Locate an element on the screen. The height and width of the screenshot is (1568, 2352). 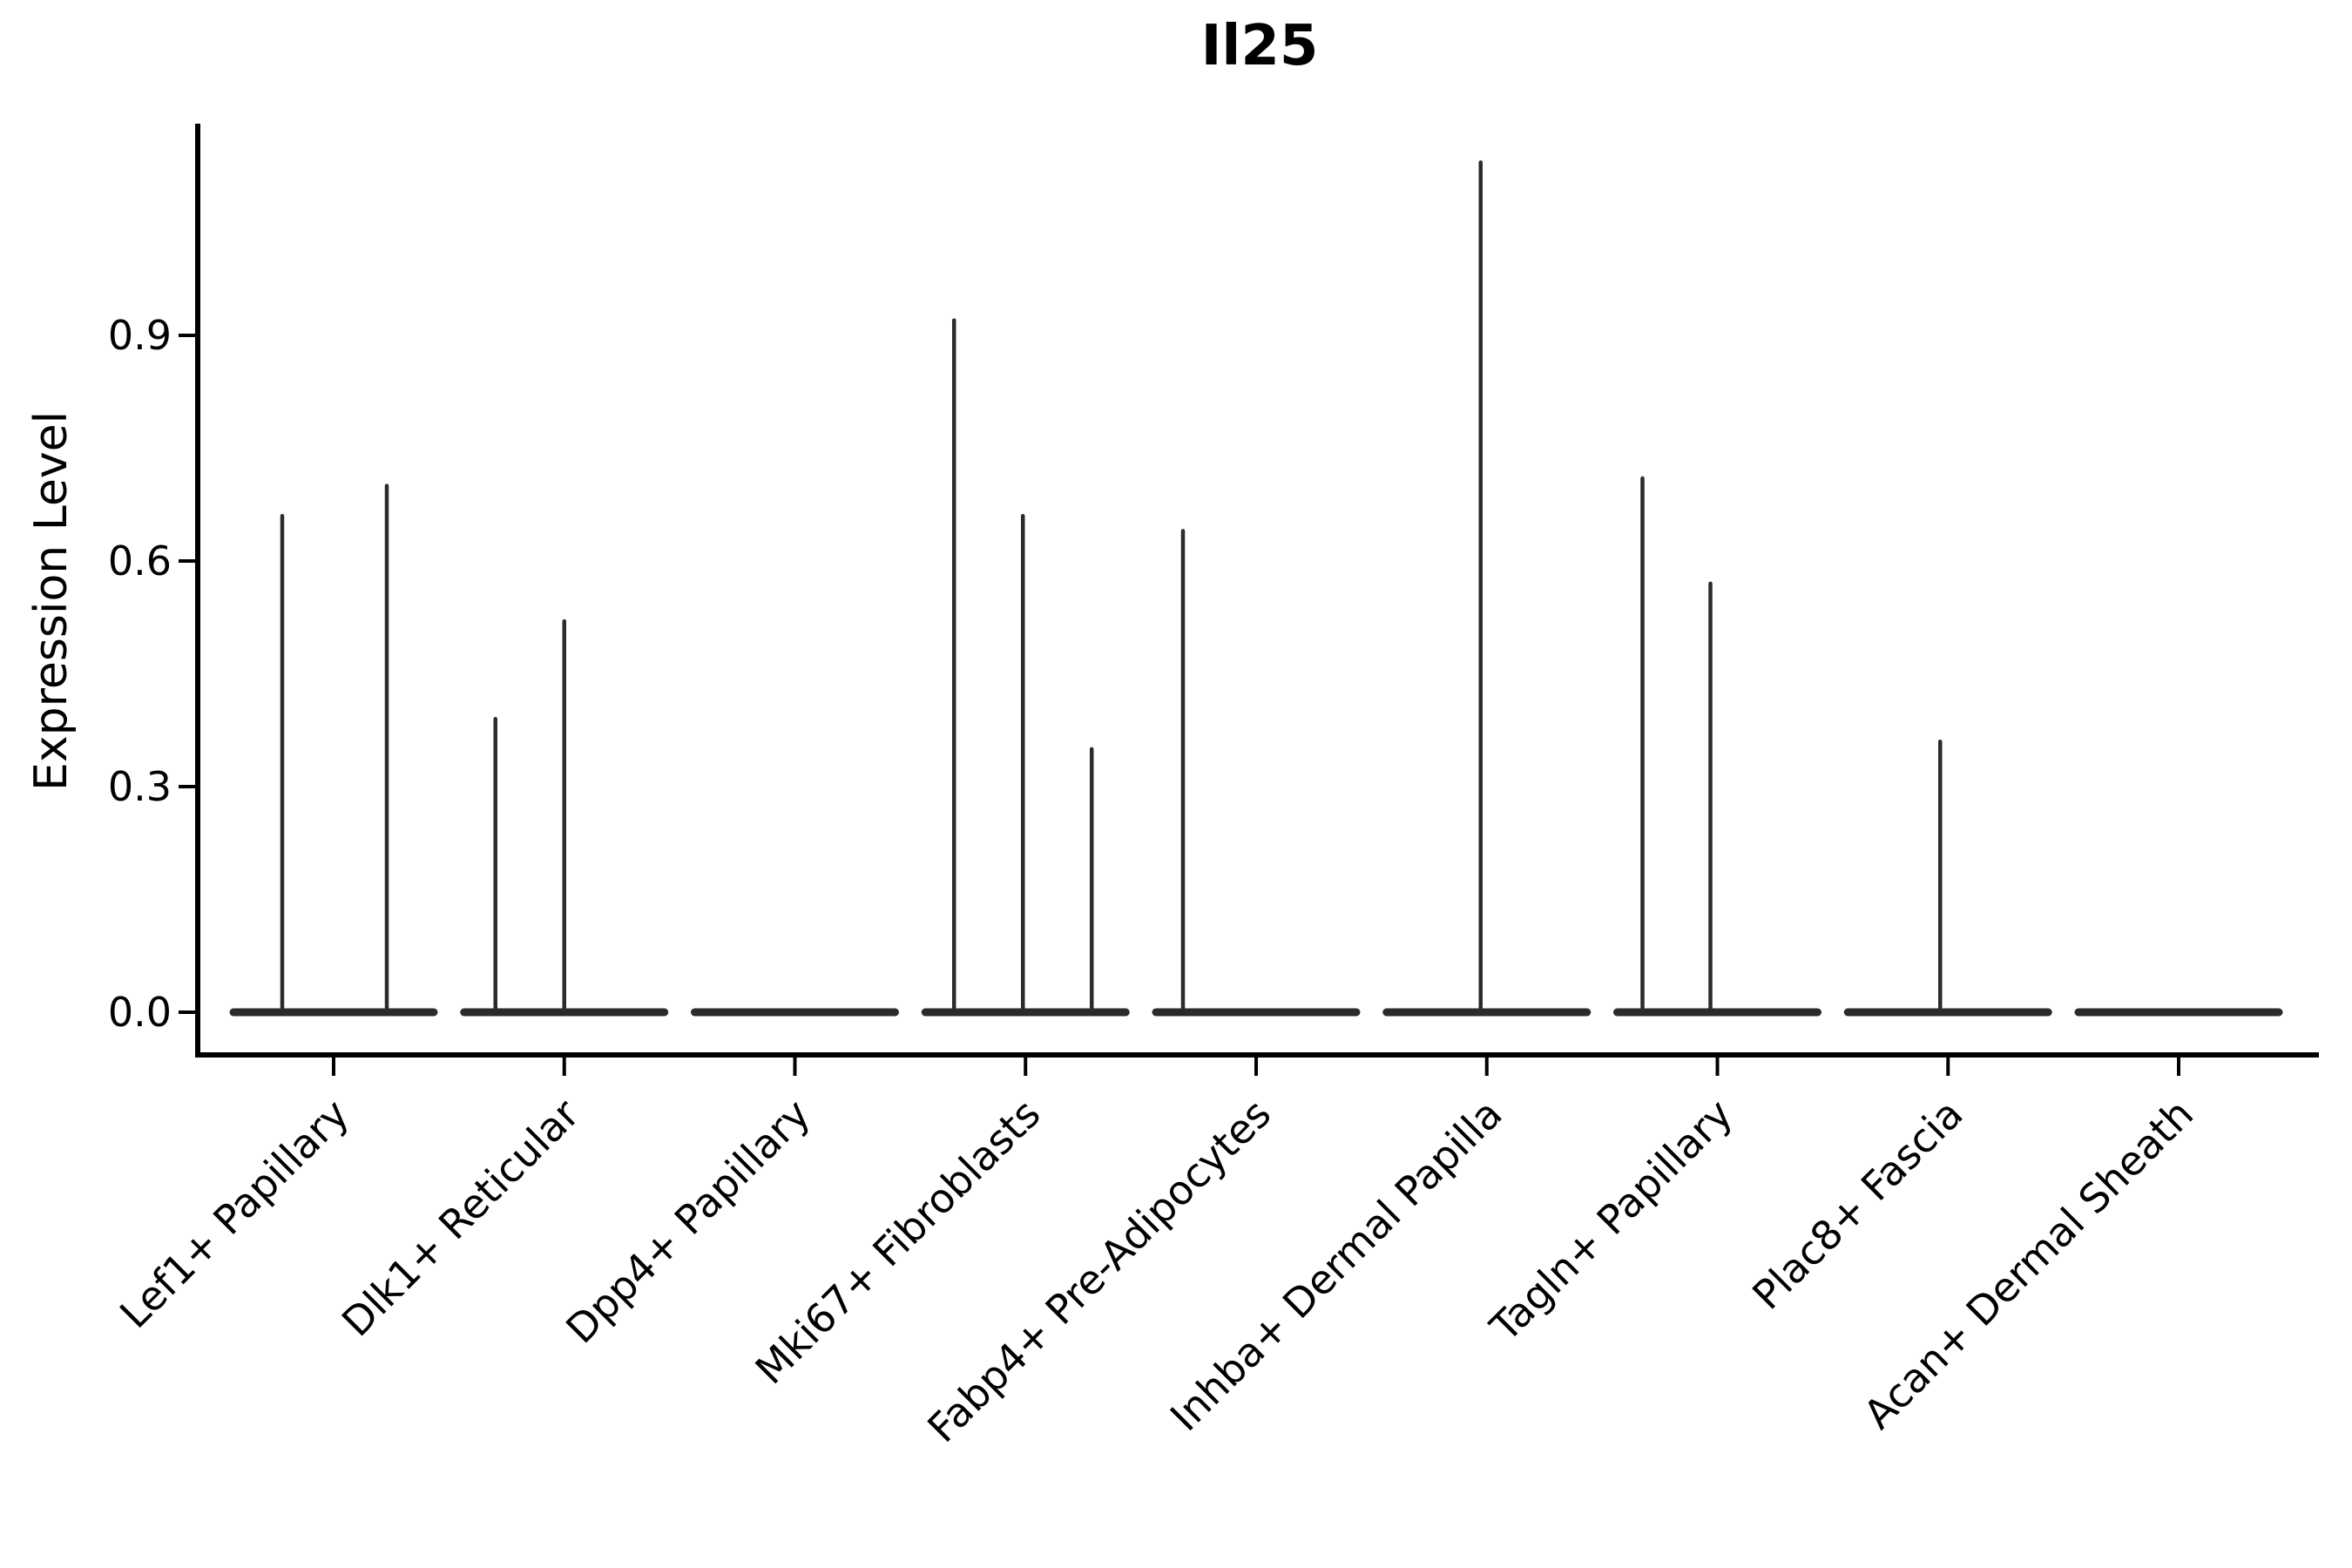
y-axis-title: Expression Level is located at coordinates (52, 601).